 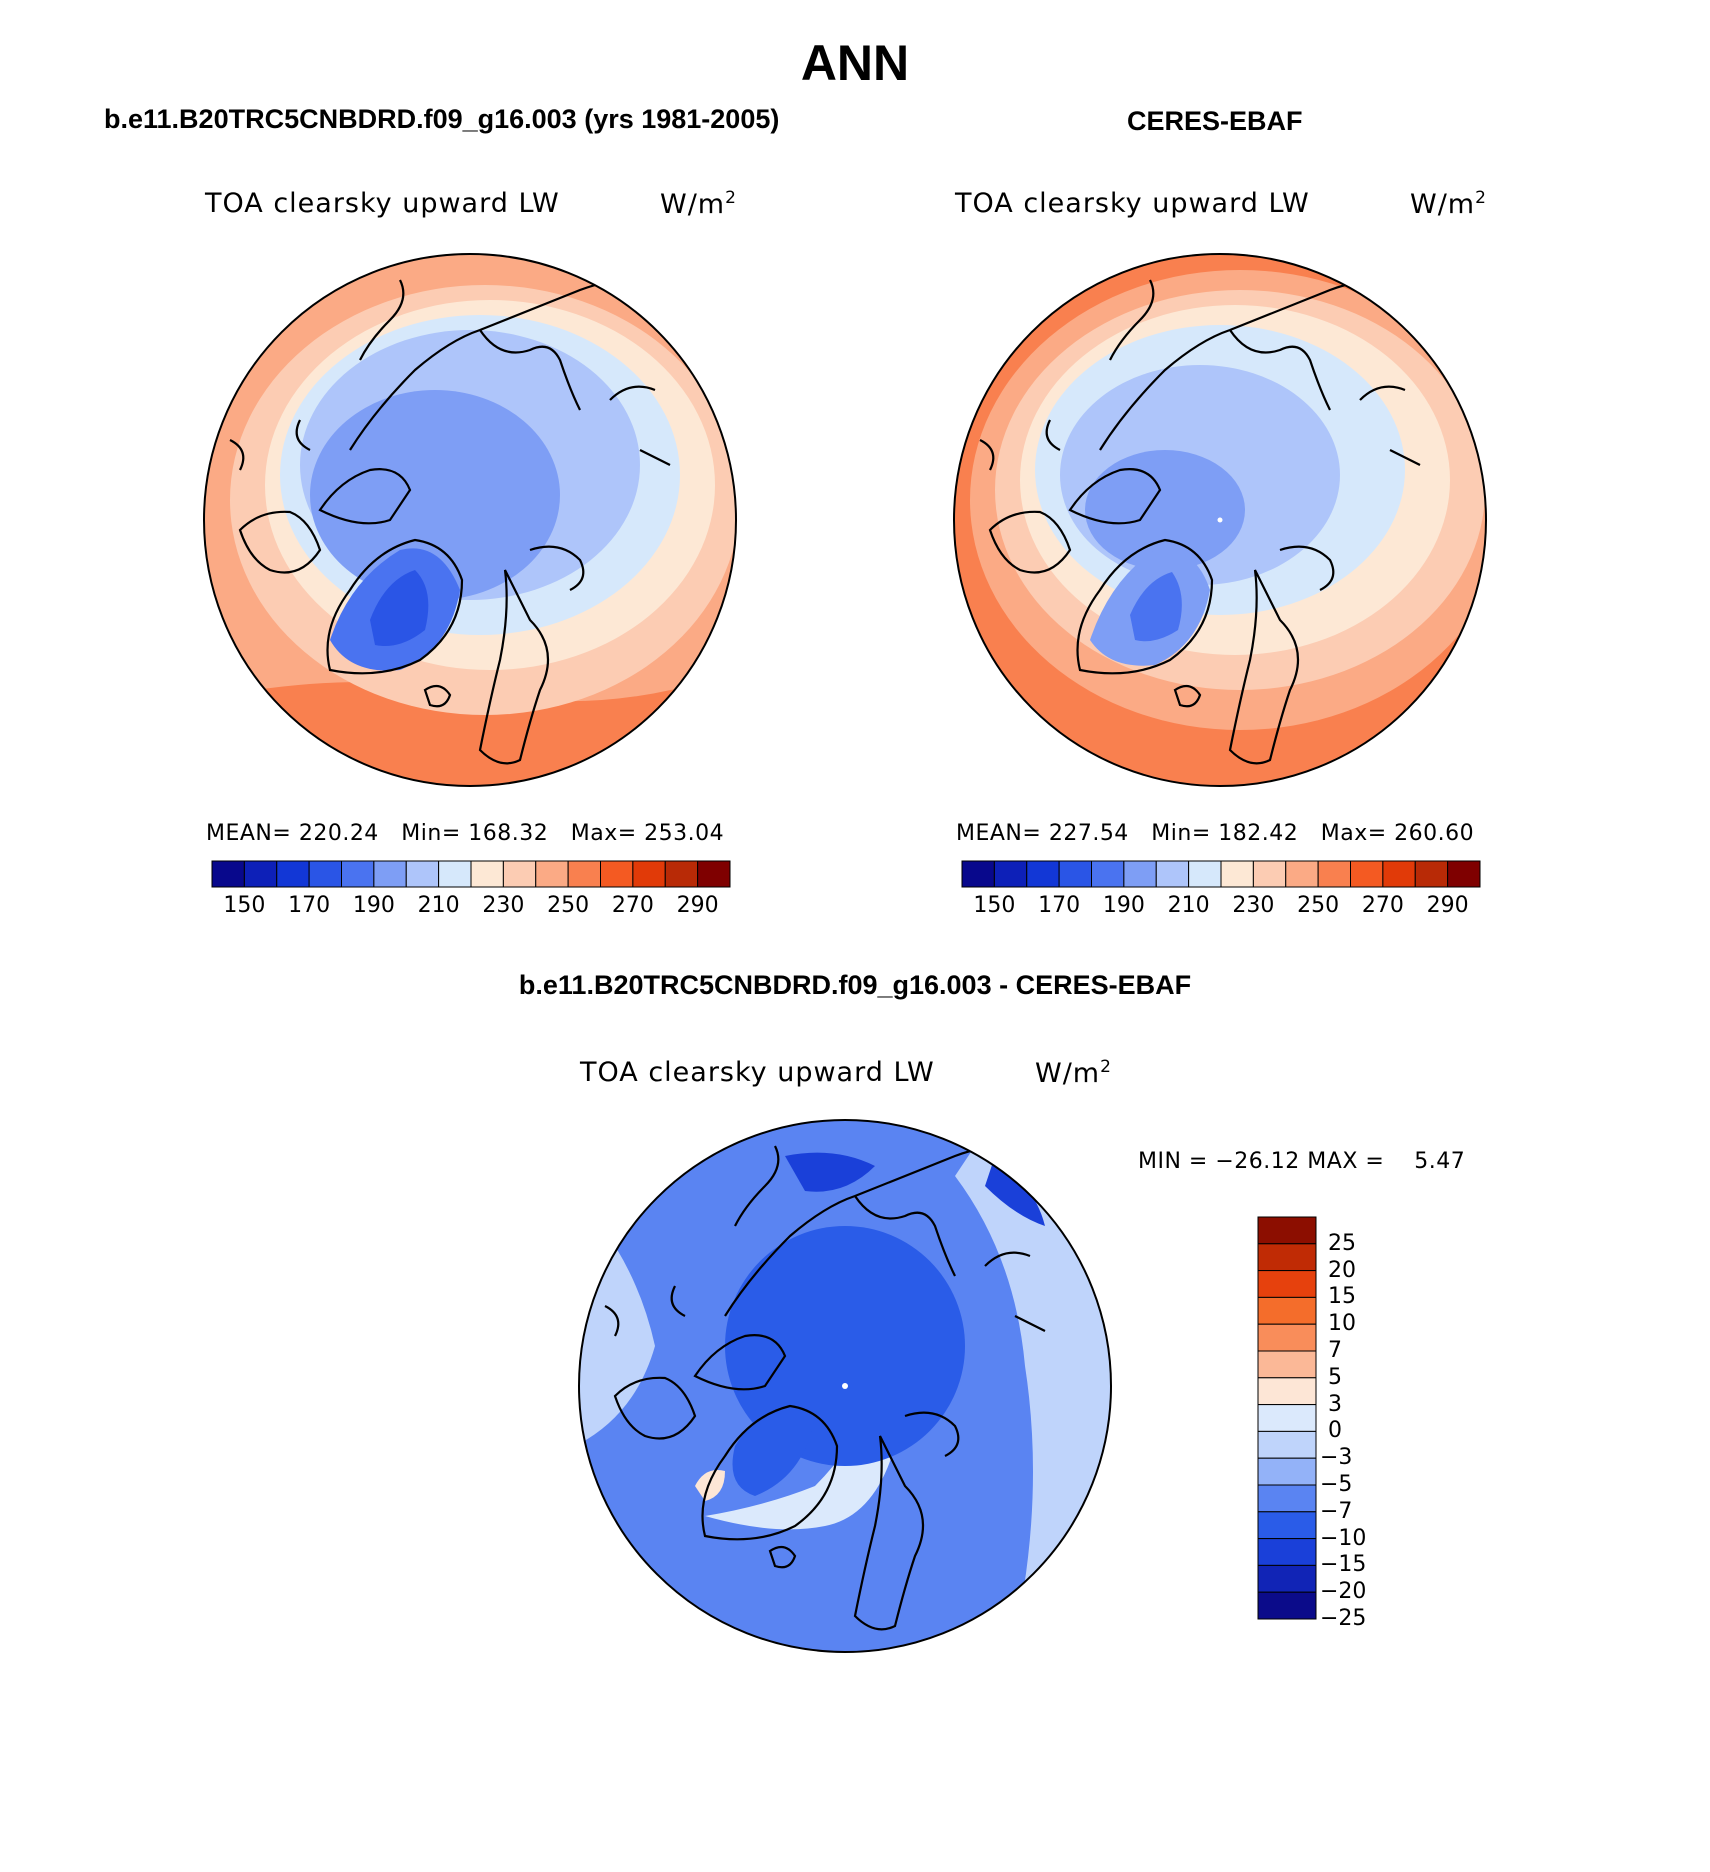 I want to click on panel2-polar-map, so click(x=1220, y=520).